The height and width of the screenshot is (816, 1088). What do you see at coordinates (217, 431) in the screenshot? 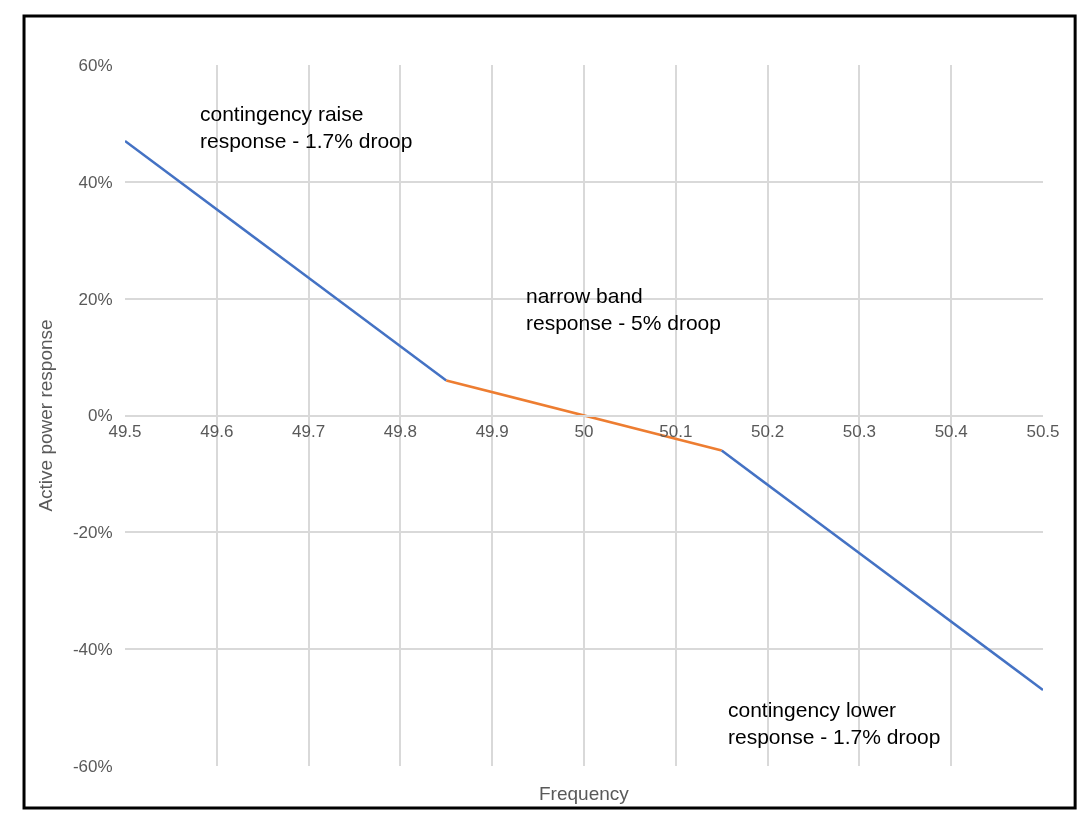
I see `x-tick-label: 49.6` at bounding box center [217, 431].